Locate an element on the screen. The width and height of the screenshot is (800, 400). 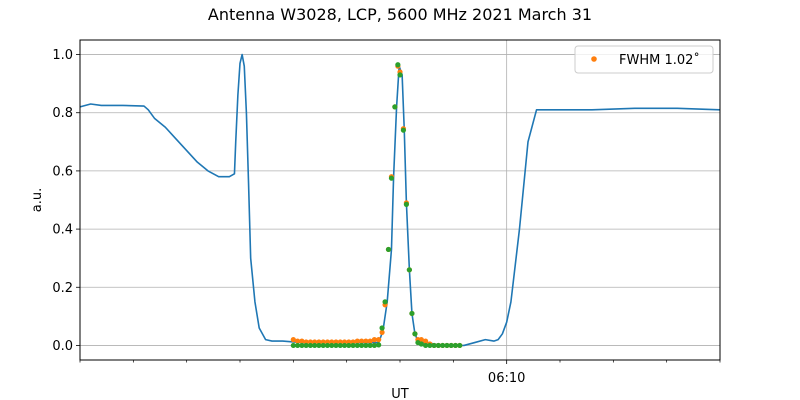
y-tick-label: 0.0 is located at coordinates (62, 346).